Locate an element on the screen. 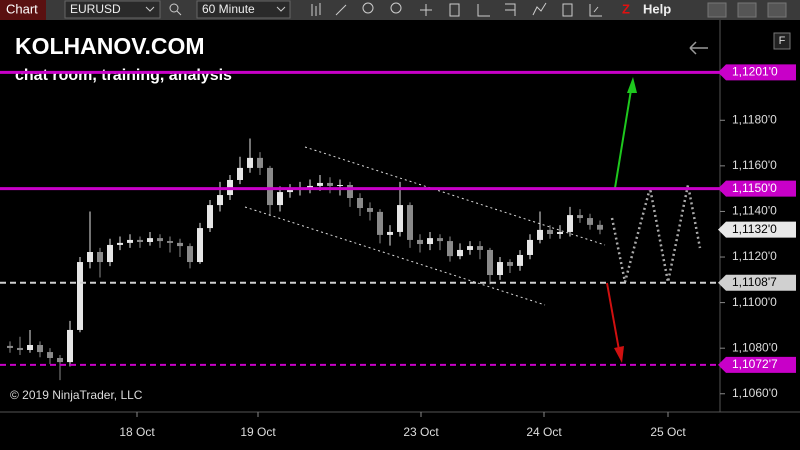 This screenshot has height=450, width=800. level-label: 1,1201'0 is located at coordinates (755, 72).